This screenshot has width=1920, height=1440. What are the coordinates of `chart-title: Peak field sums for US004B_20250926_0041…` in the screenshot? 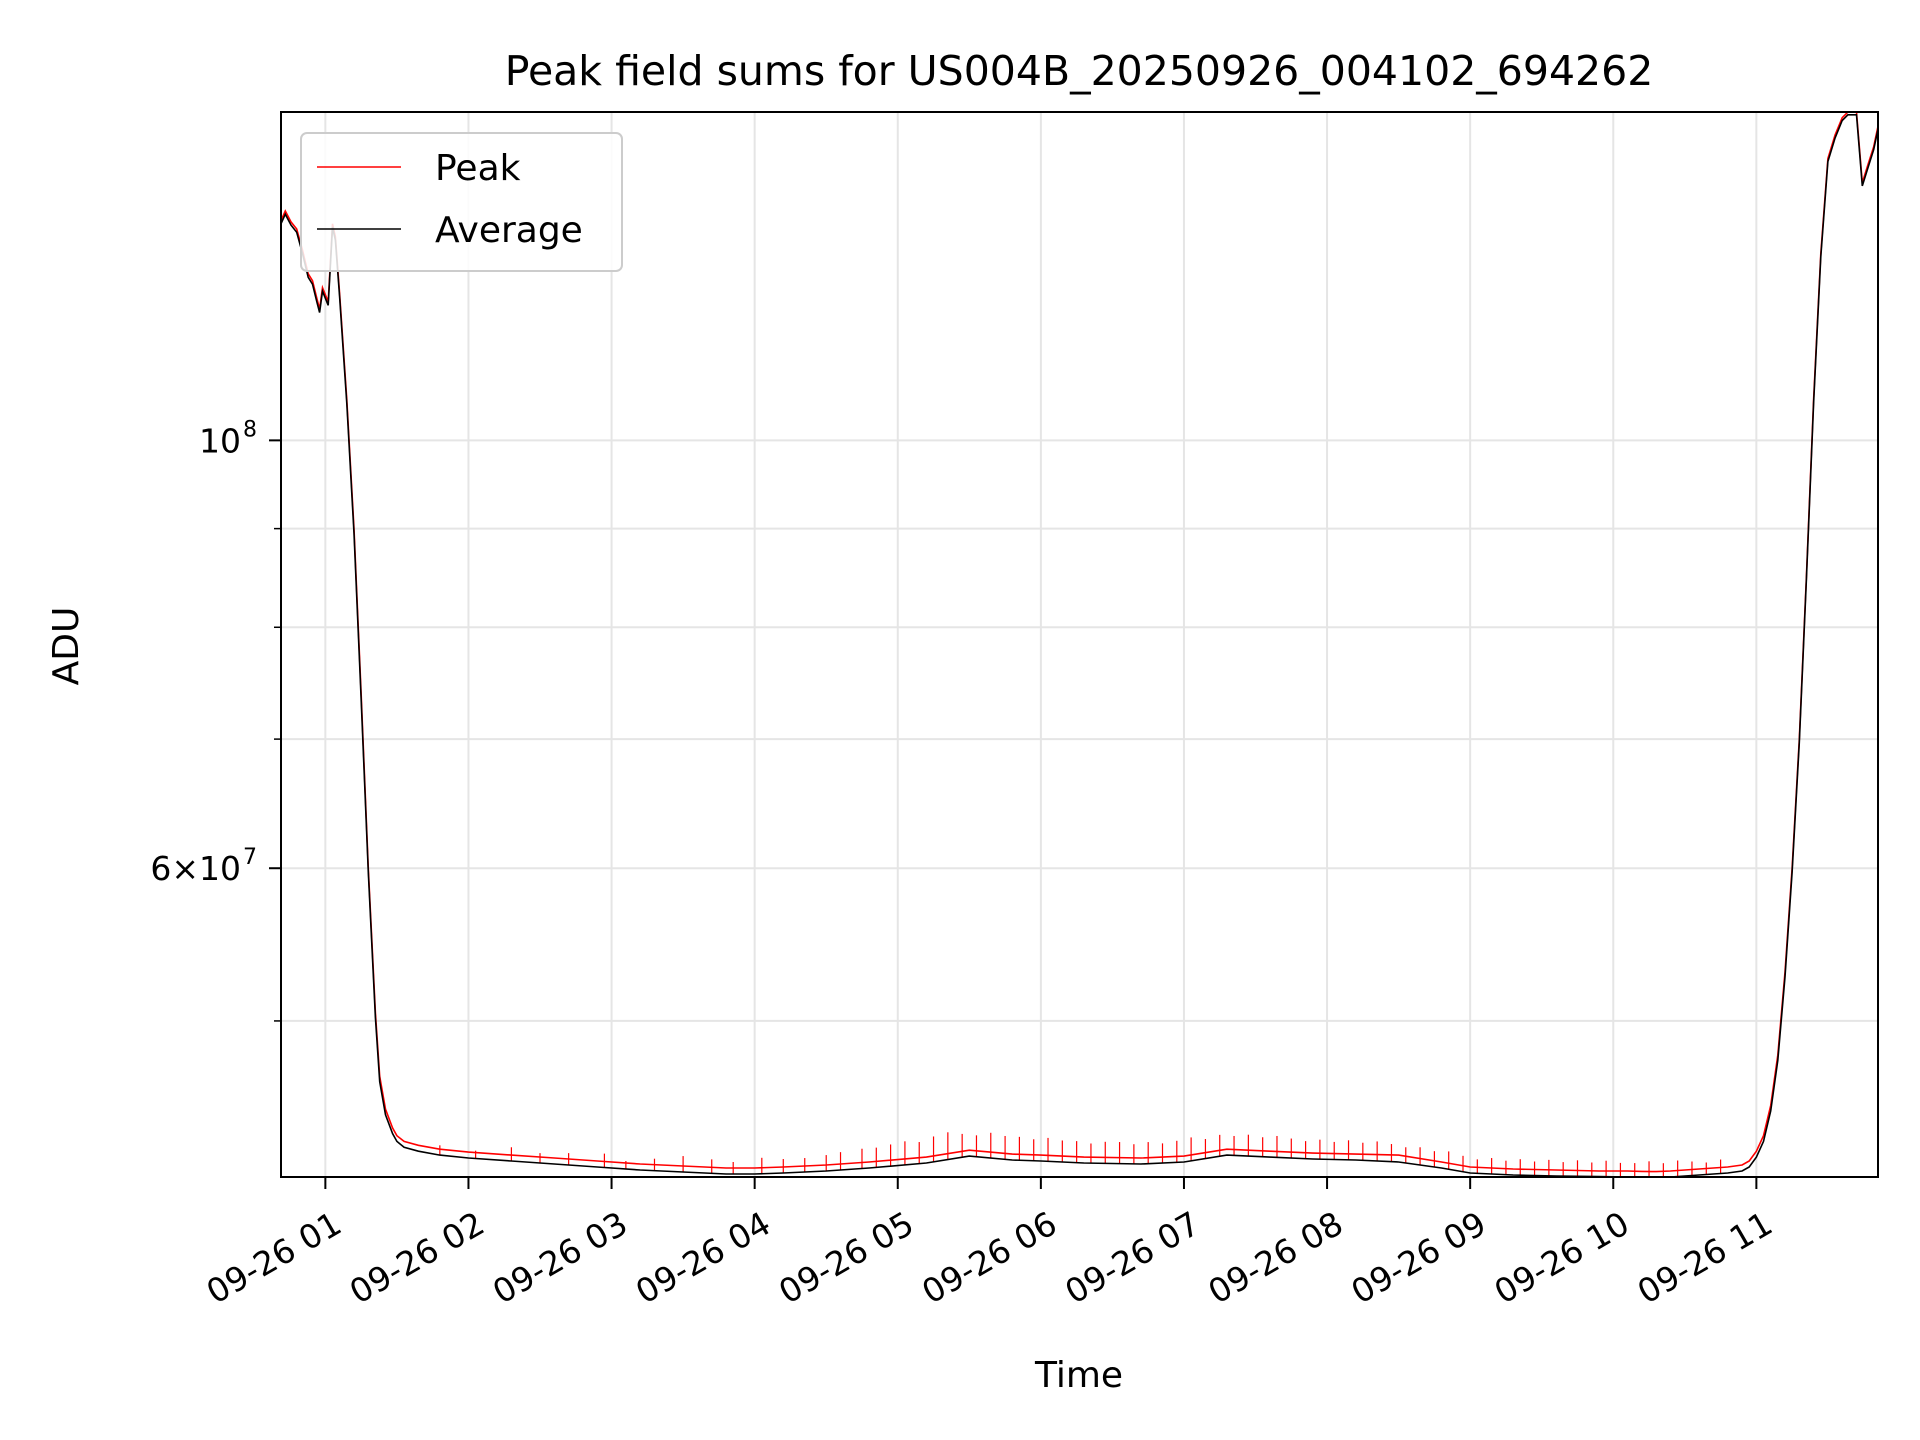 It's located at (1079, 71).